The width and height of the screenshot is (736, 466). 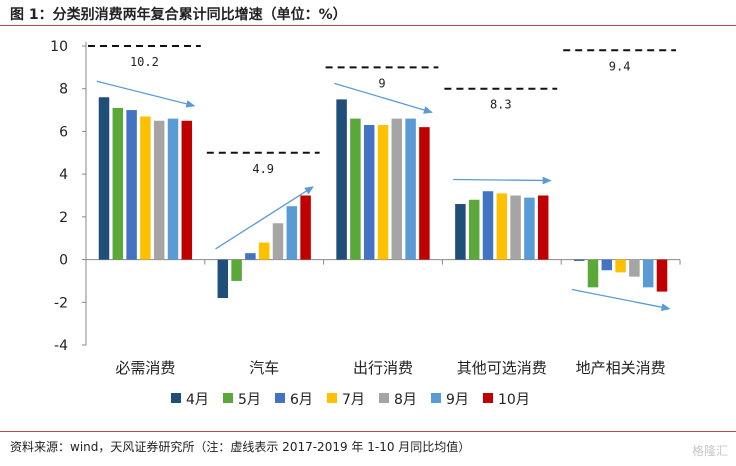 What do you see at coordinates (405, 400) in the screenshot?
I see `legend-label: 8月` at bounding box center [405, 400].